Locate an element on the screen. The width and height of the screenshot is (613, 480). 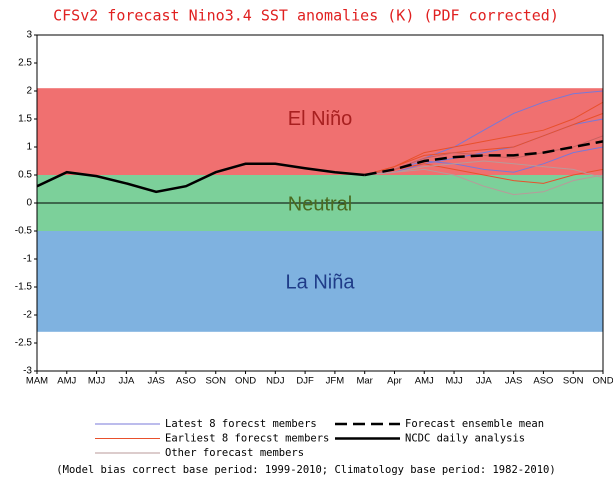
band-label: El Niño is located at coordinates (320, 119).